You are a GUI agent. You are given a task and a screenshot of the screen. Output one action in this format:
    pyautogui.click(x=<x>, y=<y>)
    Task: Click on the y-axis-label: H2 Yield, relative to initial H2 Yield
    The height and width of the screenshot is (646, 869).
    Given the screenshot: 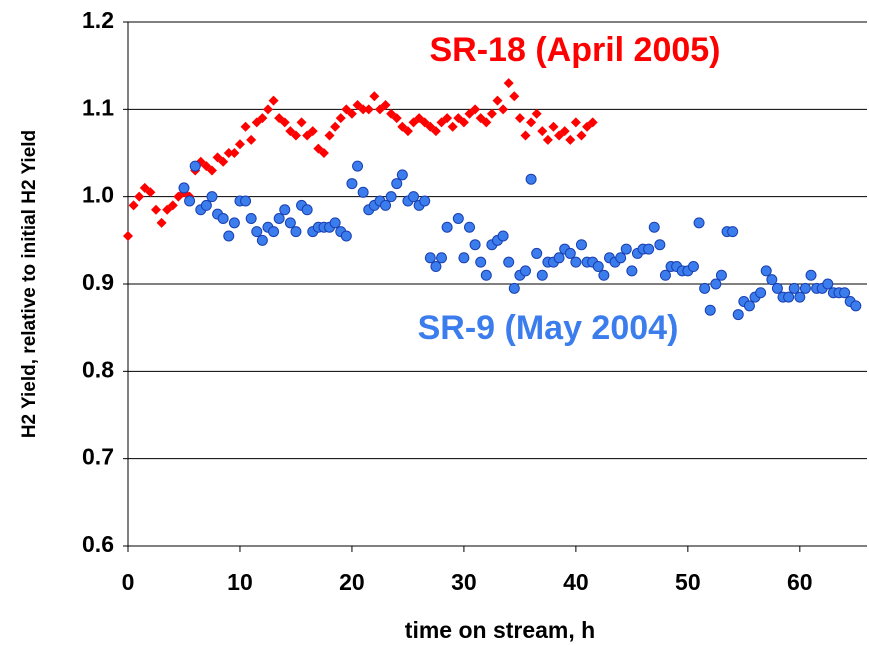 What is the action you would take?
    pyautogui.click(x=29, y=284)
    